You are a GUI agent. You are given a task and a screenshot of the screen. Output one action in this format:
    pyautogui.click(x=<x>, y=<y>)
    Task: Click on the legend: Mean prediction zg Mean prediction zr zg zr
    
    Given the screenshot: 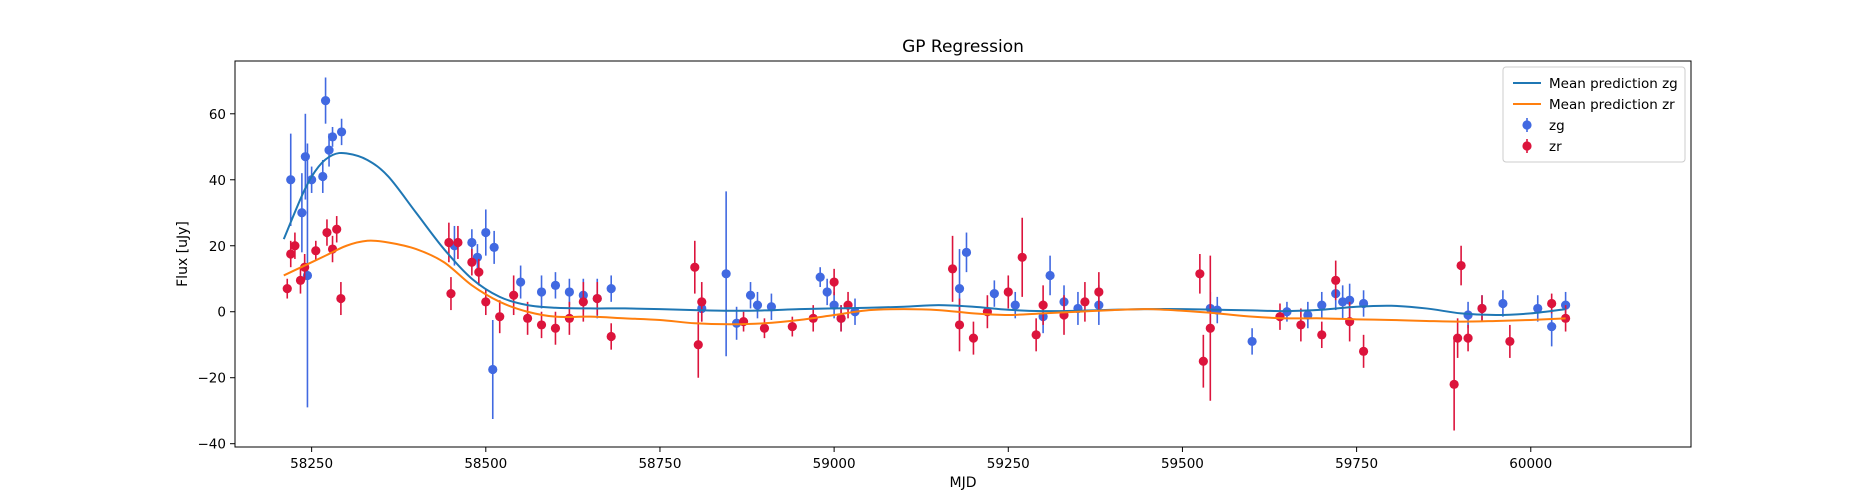 What is the action you would take?
    pyautogui.click(x=1594, y=114)
    